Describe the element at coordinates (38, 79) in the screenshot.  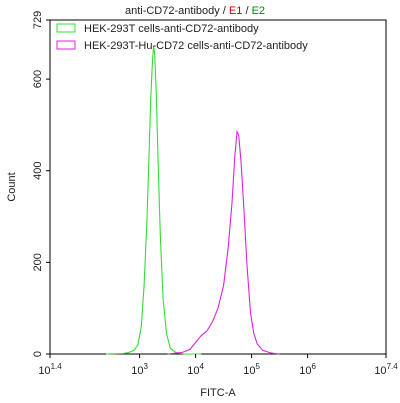
I see `y-tick-label: 600` at that location.